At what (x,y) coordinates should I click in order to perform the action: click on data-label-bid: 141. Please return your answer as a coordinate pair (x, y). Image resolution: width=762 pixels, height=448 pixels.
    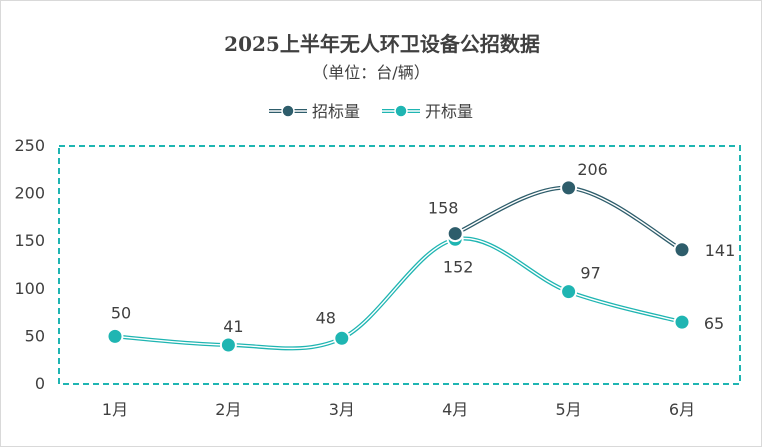
    Looking at the image, I should click on (720, 250).